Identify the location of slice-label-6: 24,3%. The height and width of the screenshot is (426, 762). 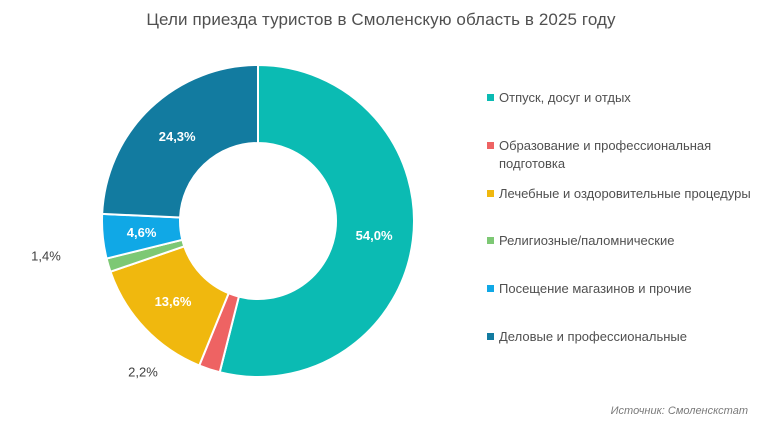
(177, 136).